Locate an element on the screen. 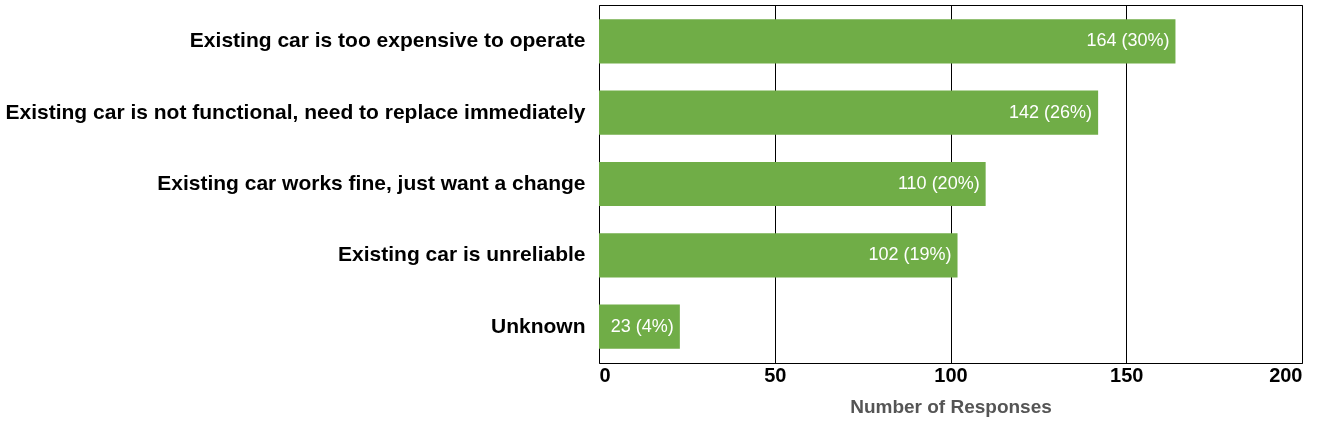  x-tick-label: 50 is located at coordinates (775, 374).